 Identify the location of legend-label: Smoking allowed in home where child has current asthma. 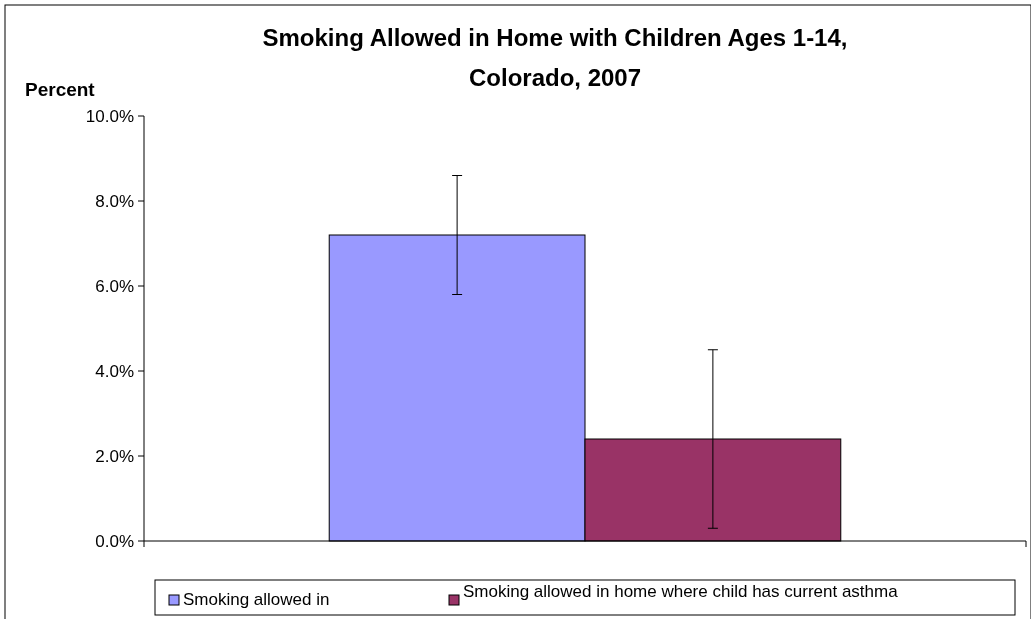
(681, 591).